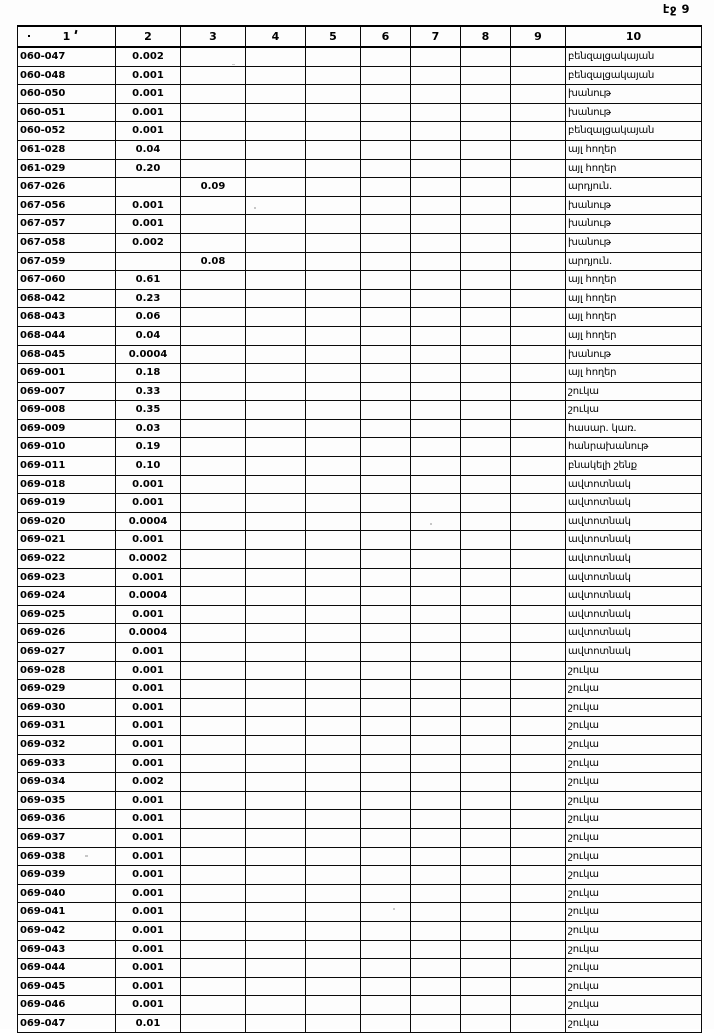 The width and height of the screenshot is (714, 1033). I want to click on cell-parcel-code: 069-011, so click(66, 466).